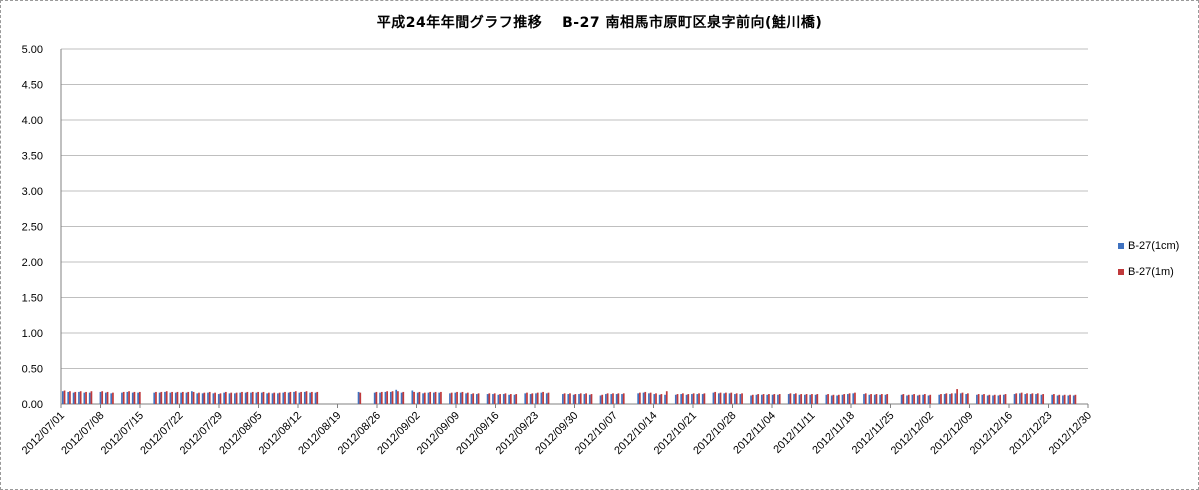 The height and width of the screenshot is (490, 1199). What do you see at coordinates (32, 157) in the screenshot?
I see `y-tick-label: 3.50` at bounding box center [32, 157].